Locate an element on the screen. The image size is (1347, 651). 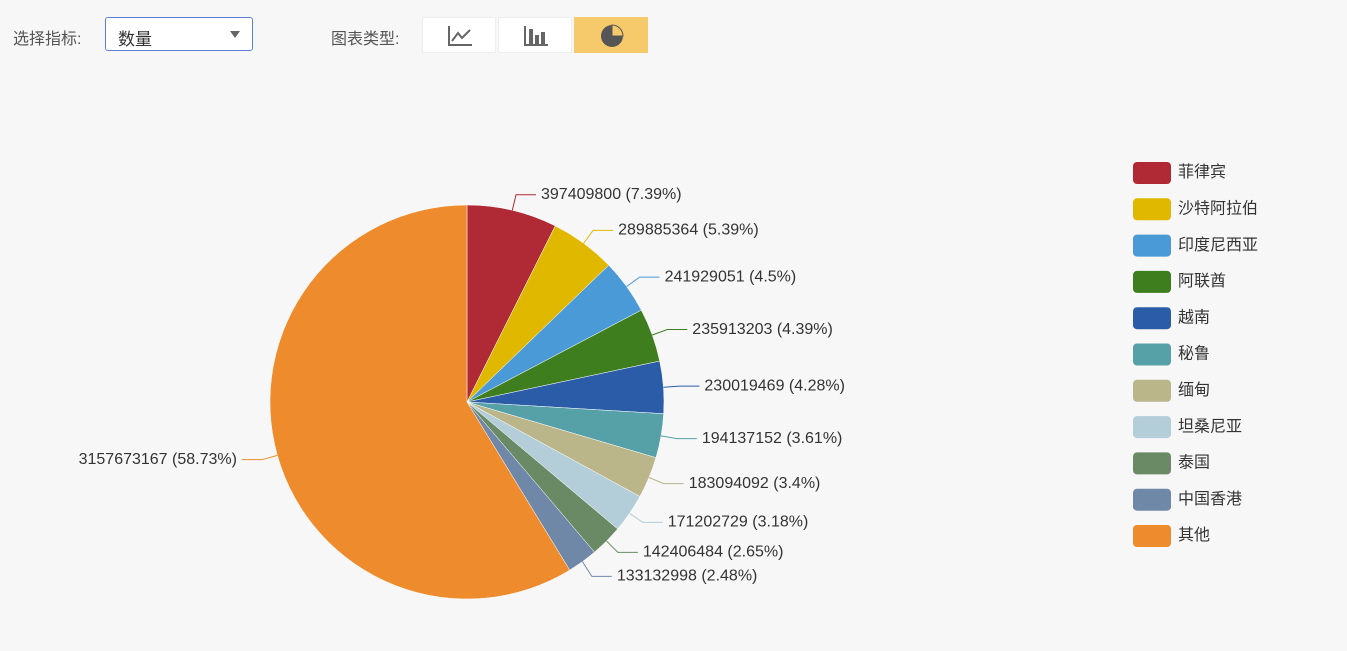
legend-label: 中国香港 is located at coordinates (1210, 499).